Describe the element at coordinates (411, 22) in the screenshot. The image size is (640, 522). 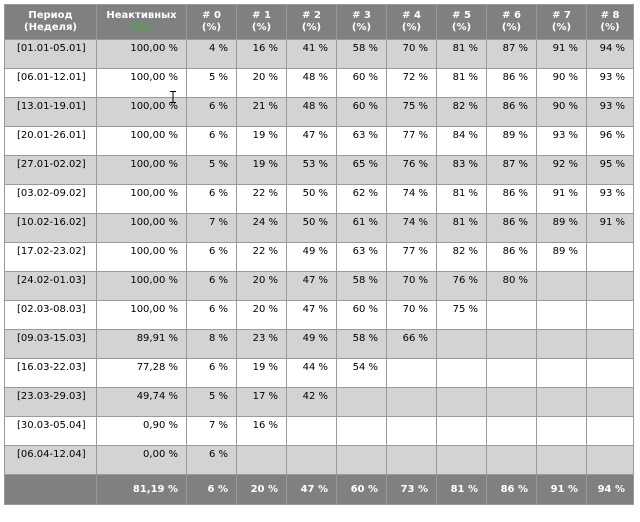
I see `header-col-4: # 4 (%)` at that location.